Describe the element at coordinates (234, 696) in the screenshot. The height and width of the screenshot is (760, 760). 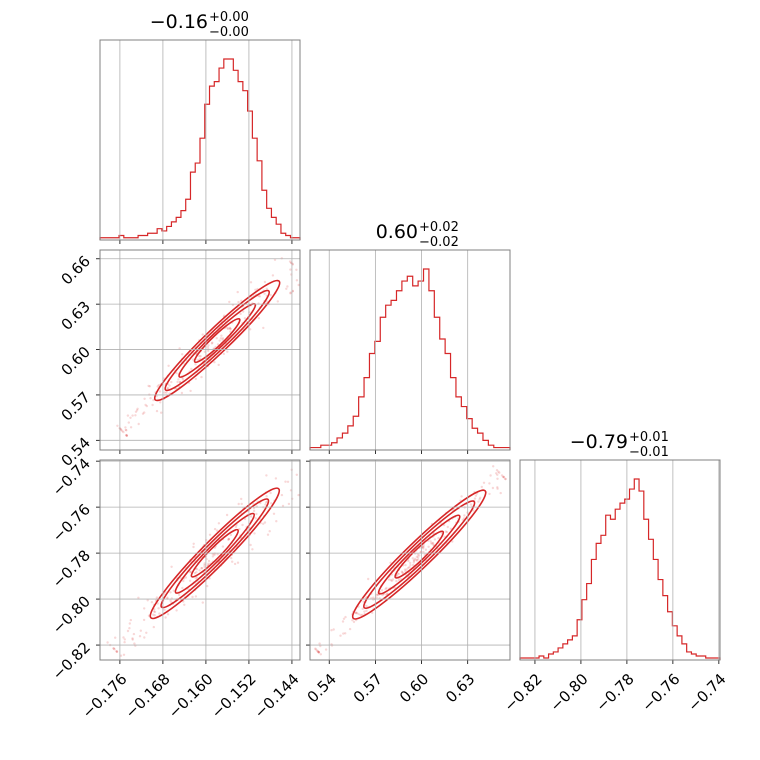
I see `x-tick-label: −0.152` at that location.